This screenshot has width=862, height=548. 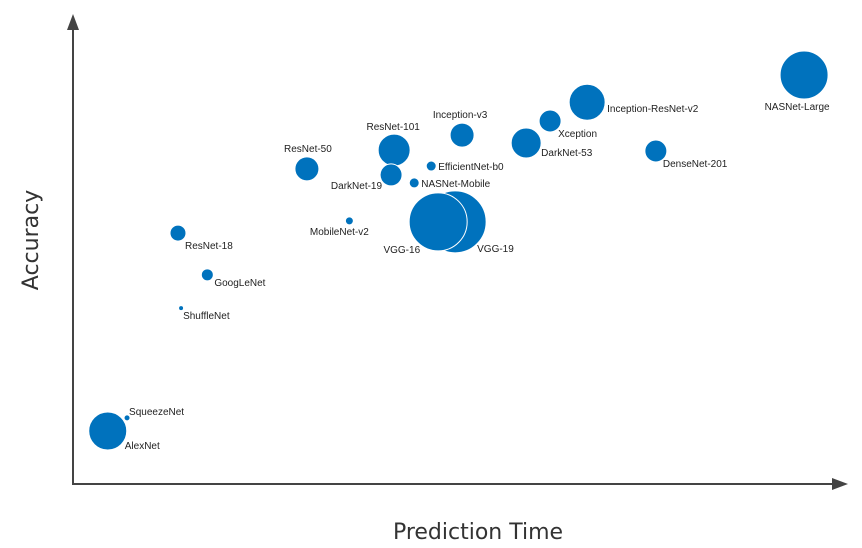 What do you see at coordinates (357, 186) in the screenshot?
I see `point-label-darknet-19: DarkNet-19` at bounding box center [357, 186].